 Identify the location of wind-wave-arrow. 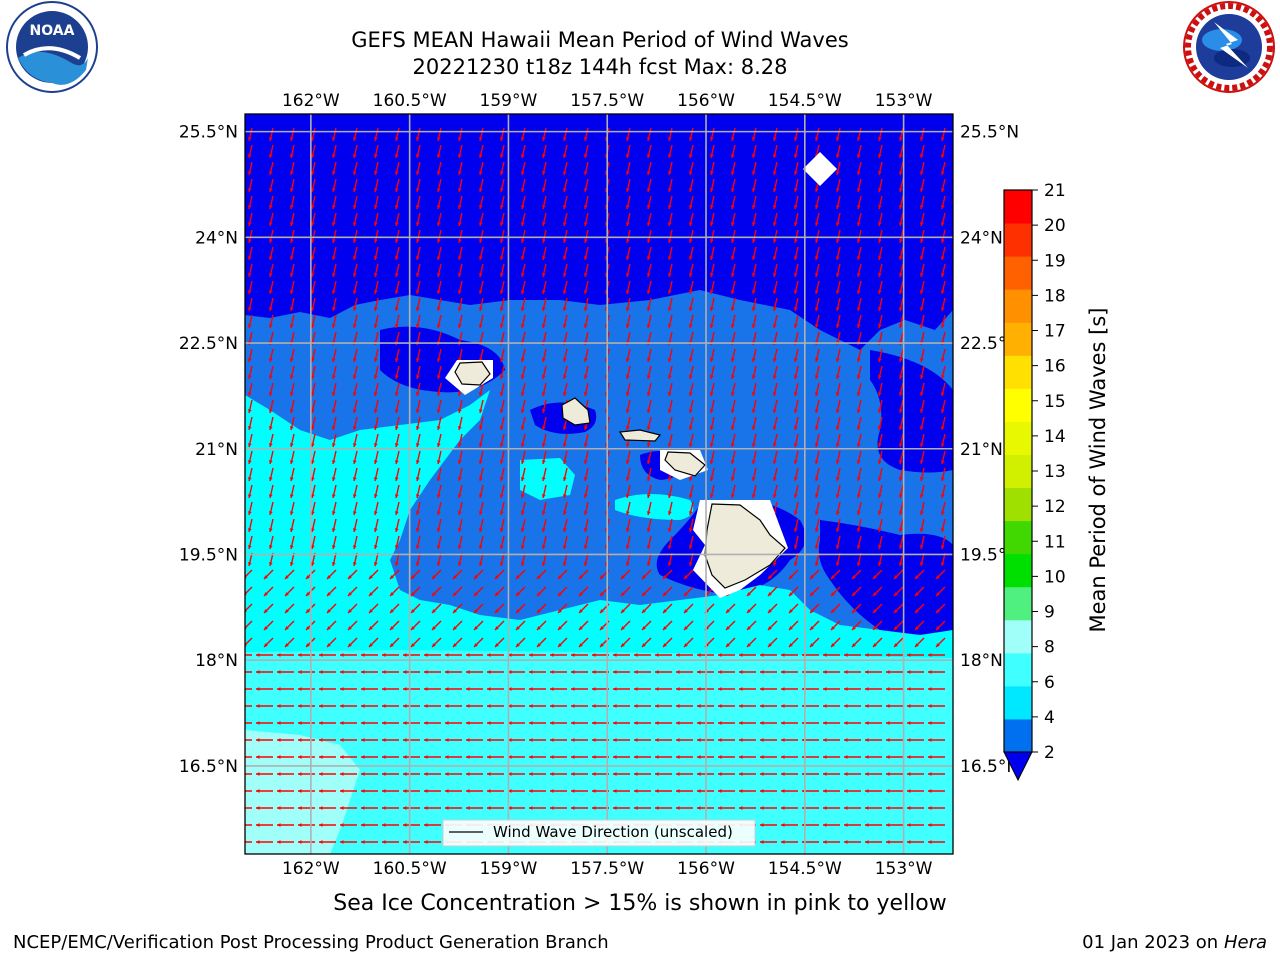
(249, 607).